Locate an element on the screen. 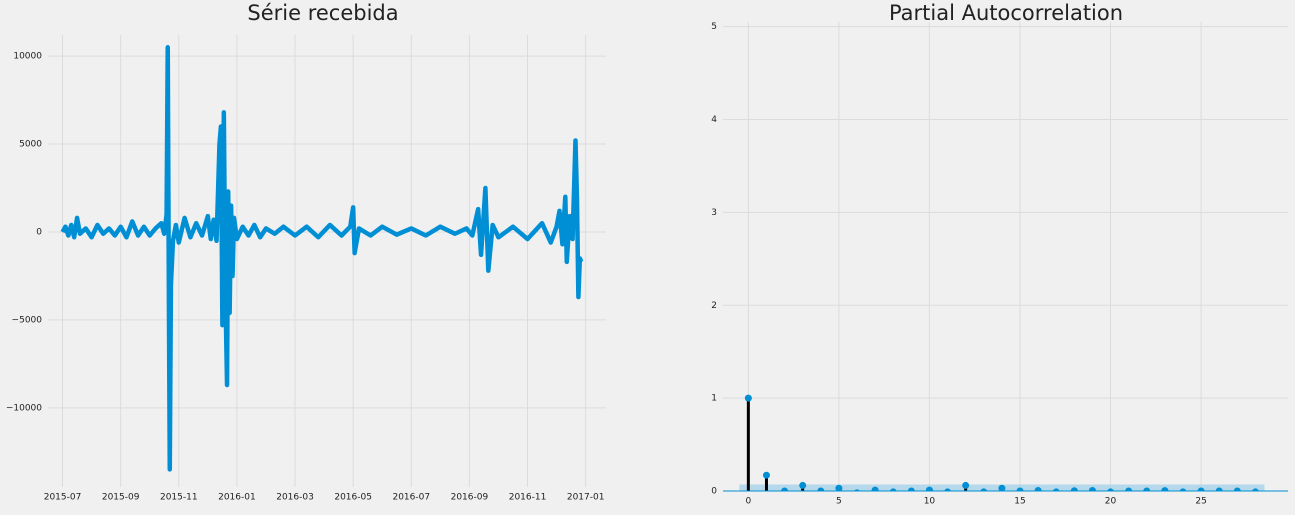  x-tick-label: 2015-09 is located at coordinates (121, 498).